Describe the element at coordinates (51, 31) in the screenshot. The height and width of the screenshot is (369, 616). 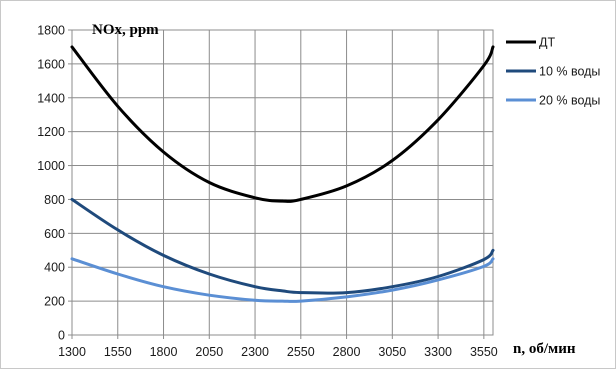
I see `y-tick-label: 1800` at that location.